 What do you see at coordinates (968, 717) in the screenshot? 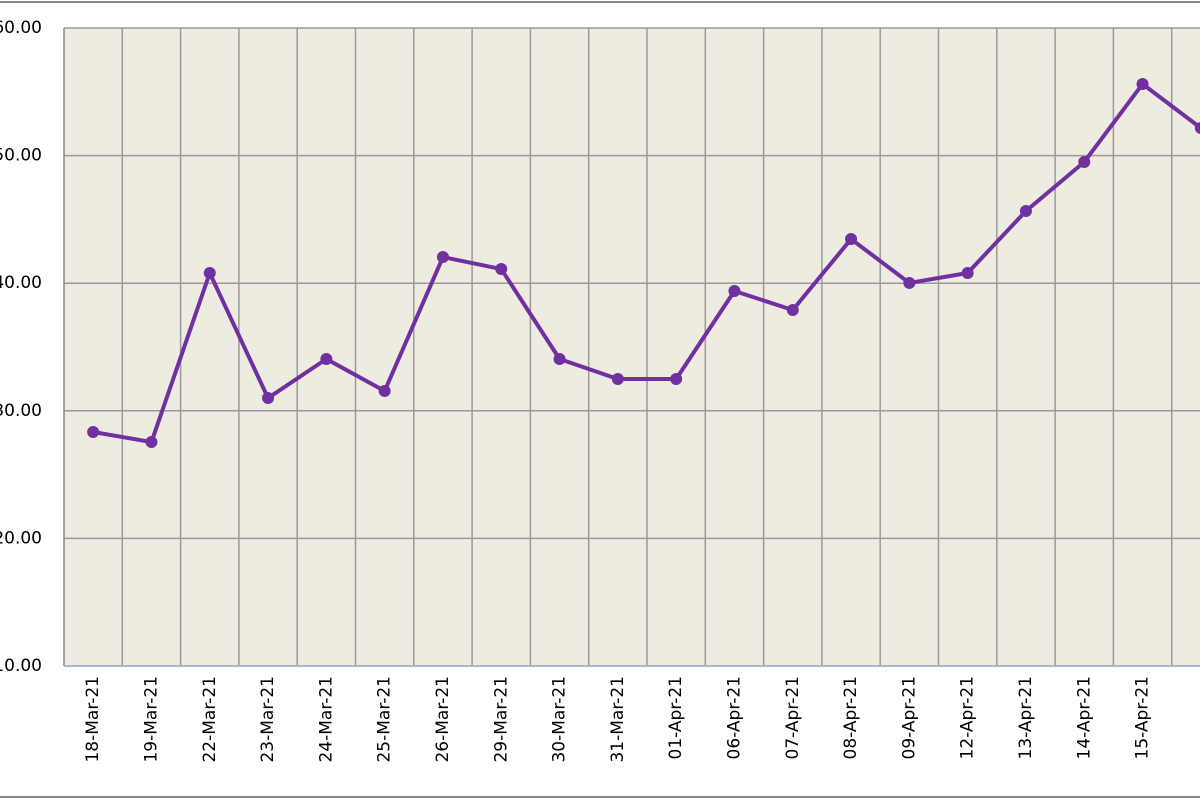
I see `x-tick-label: 12-Apr-21` at bounding box center [968, 717].